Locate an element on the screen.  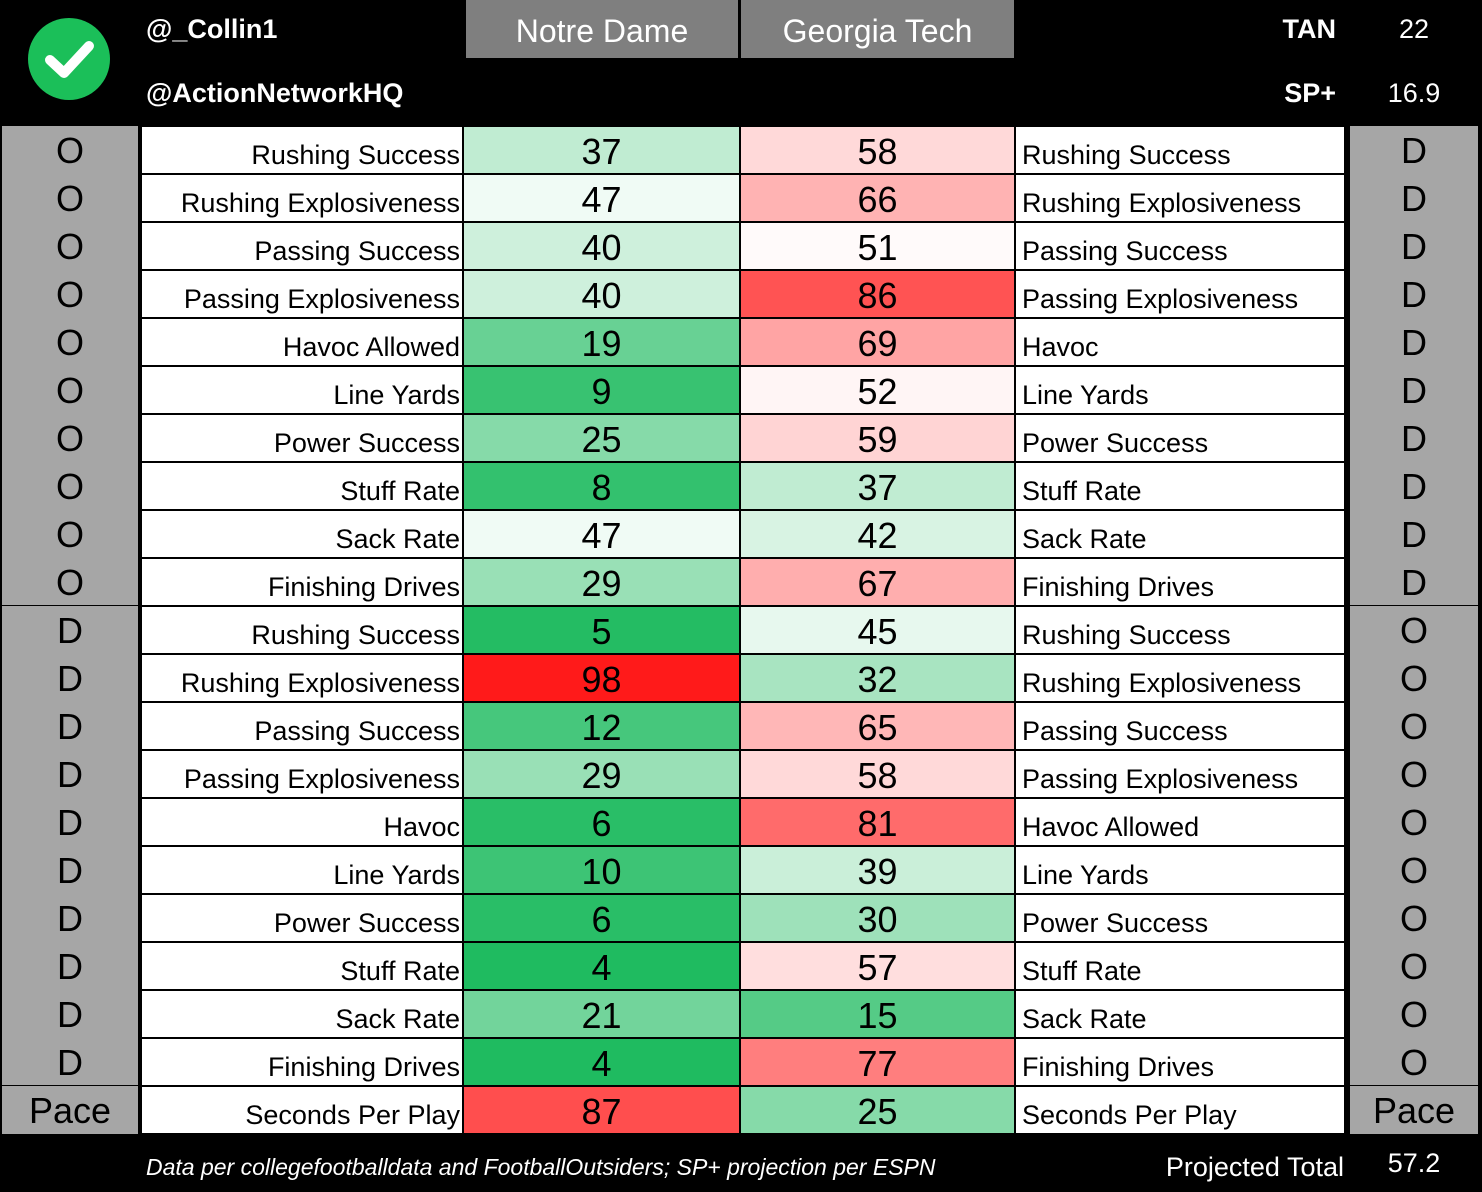
stat-label-left: Finishing Drives is located at coordinates (302, 1062).